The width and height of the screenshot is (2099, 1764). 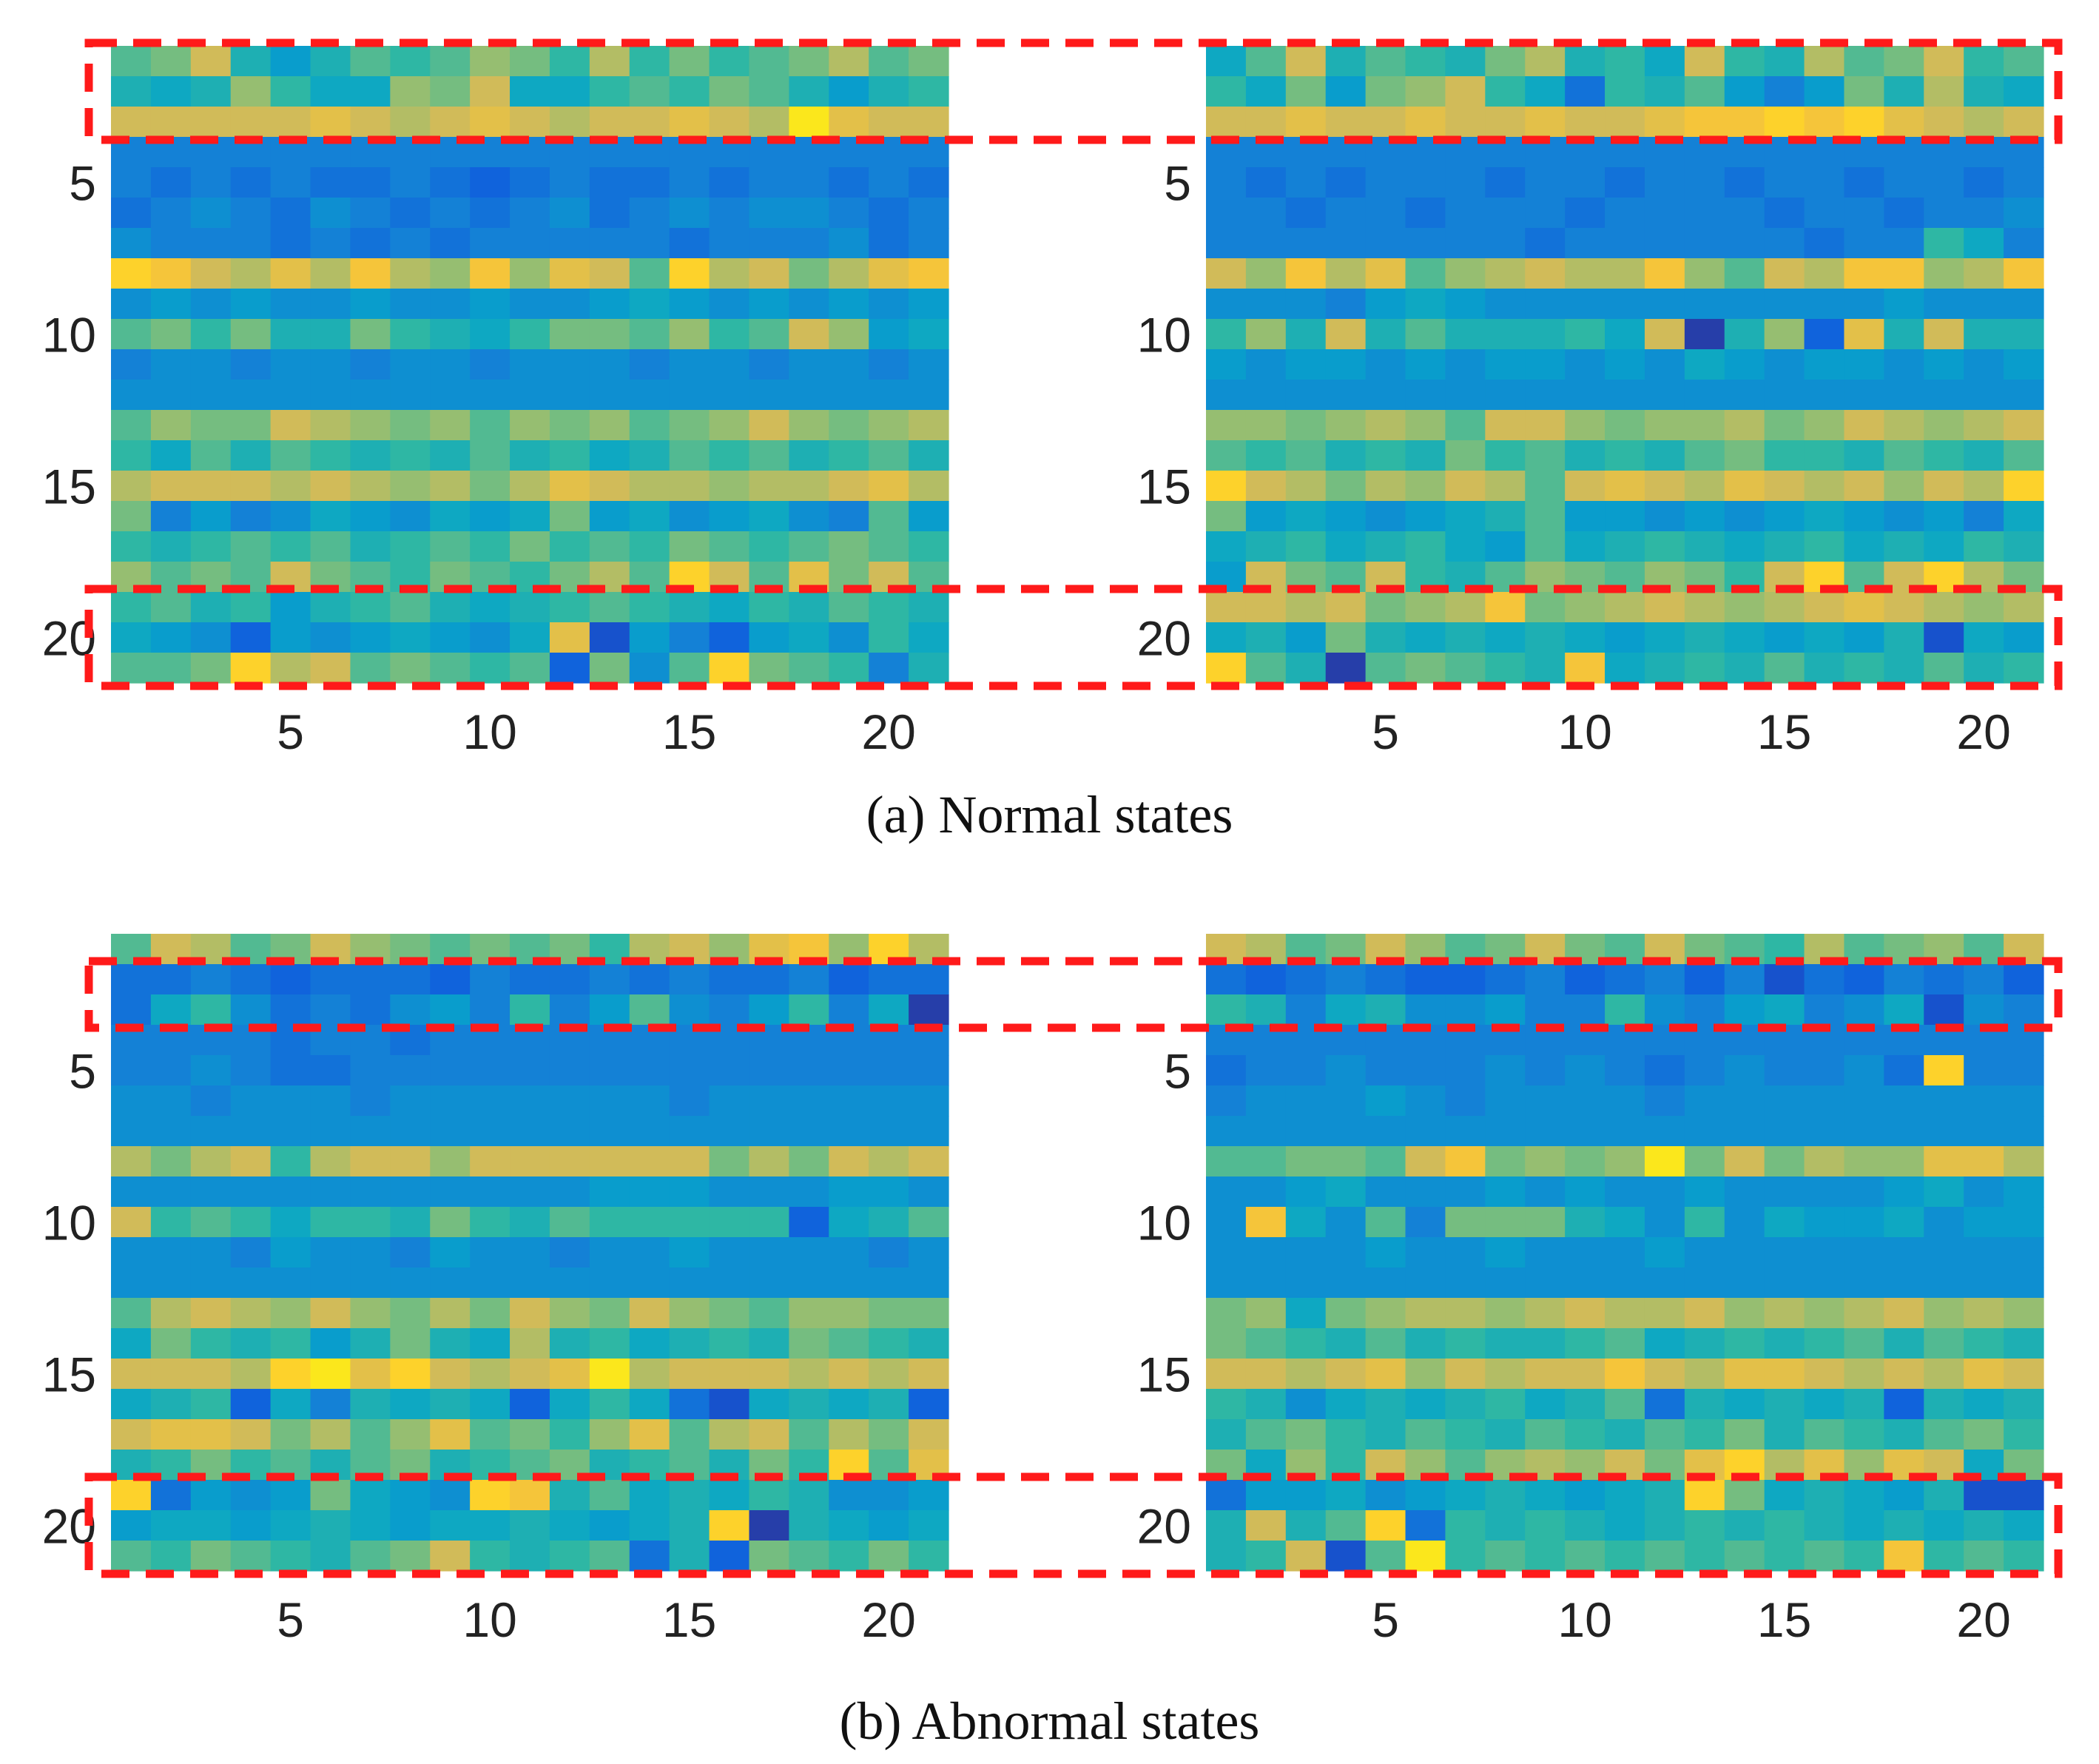 What do you see at coordinates (69, 1223) in the screenshot?
I see `y-tick-label: 10` at bounding box center [69, 1223].